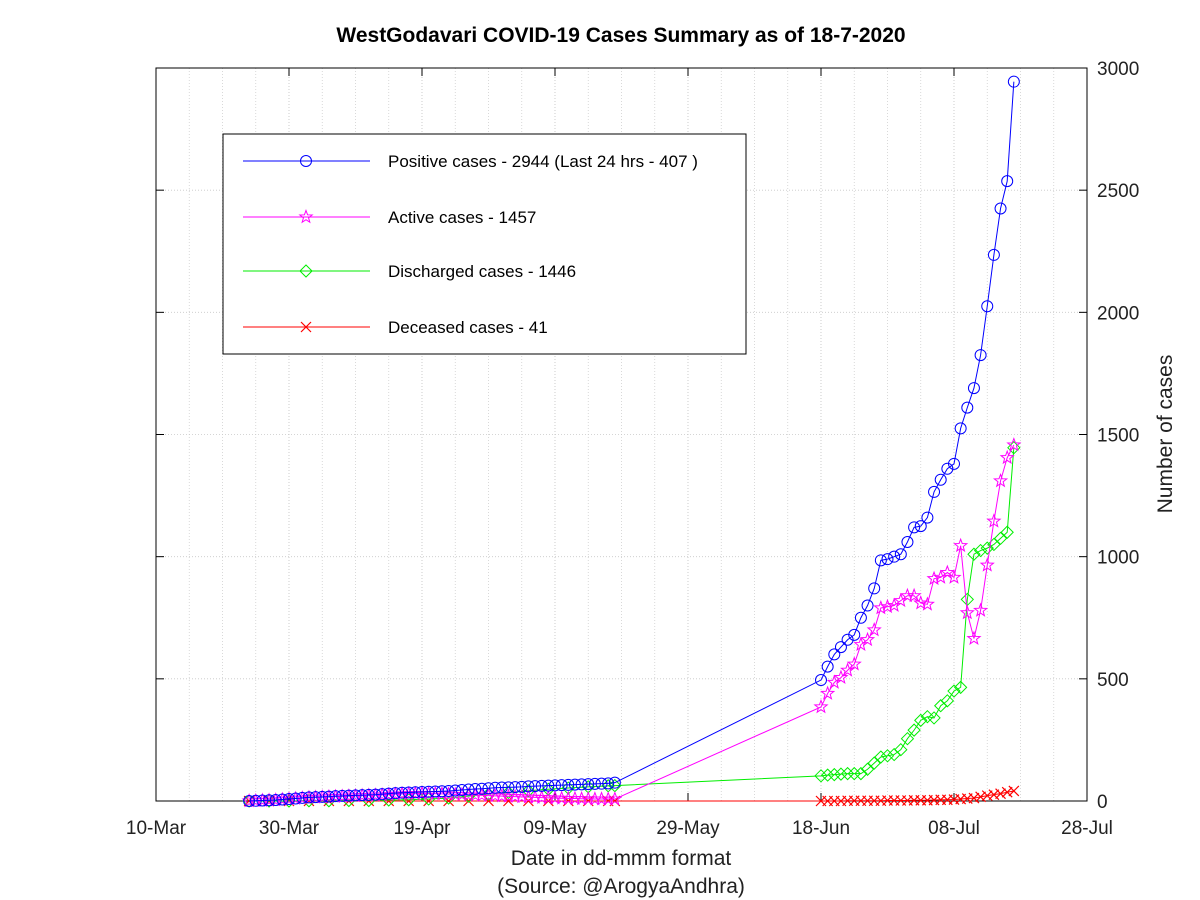 The image size is (1200, 900). I want to click on series-line, so click(631, 796).